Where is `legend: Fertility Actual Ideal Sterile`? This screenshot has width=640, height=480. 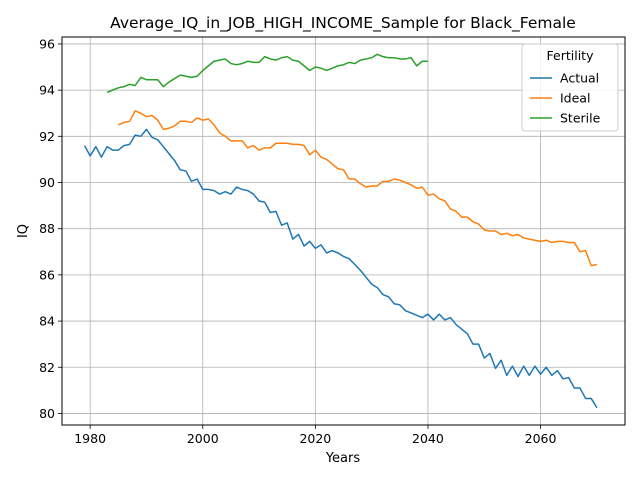
legend: Fertility Actual Ideal Sterile is located at coordinates (570, 87).